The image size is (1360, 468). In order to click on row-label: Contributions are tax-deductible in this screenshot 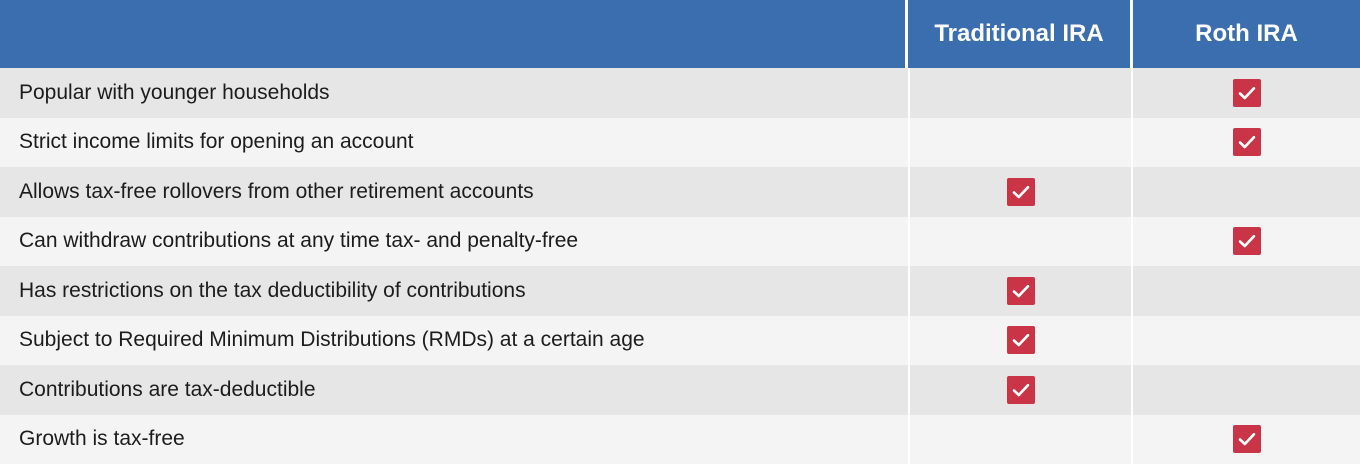, I will do `click(454, 390)`.